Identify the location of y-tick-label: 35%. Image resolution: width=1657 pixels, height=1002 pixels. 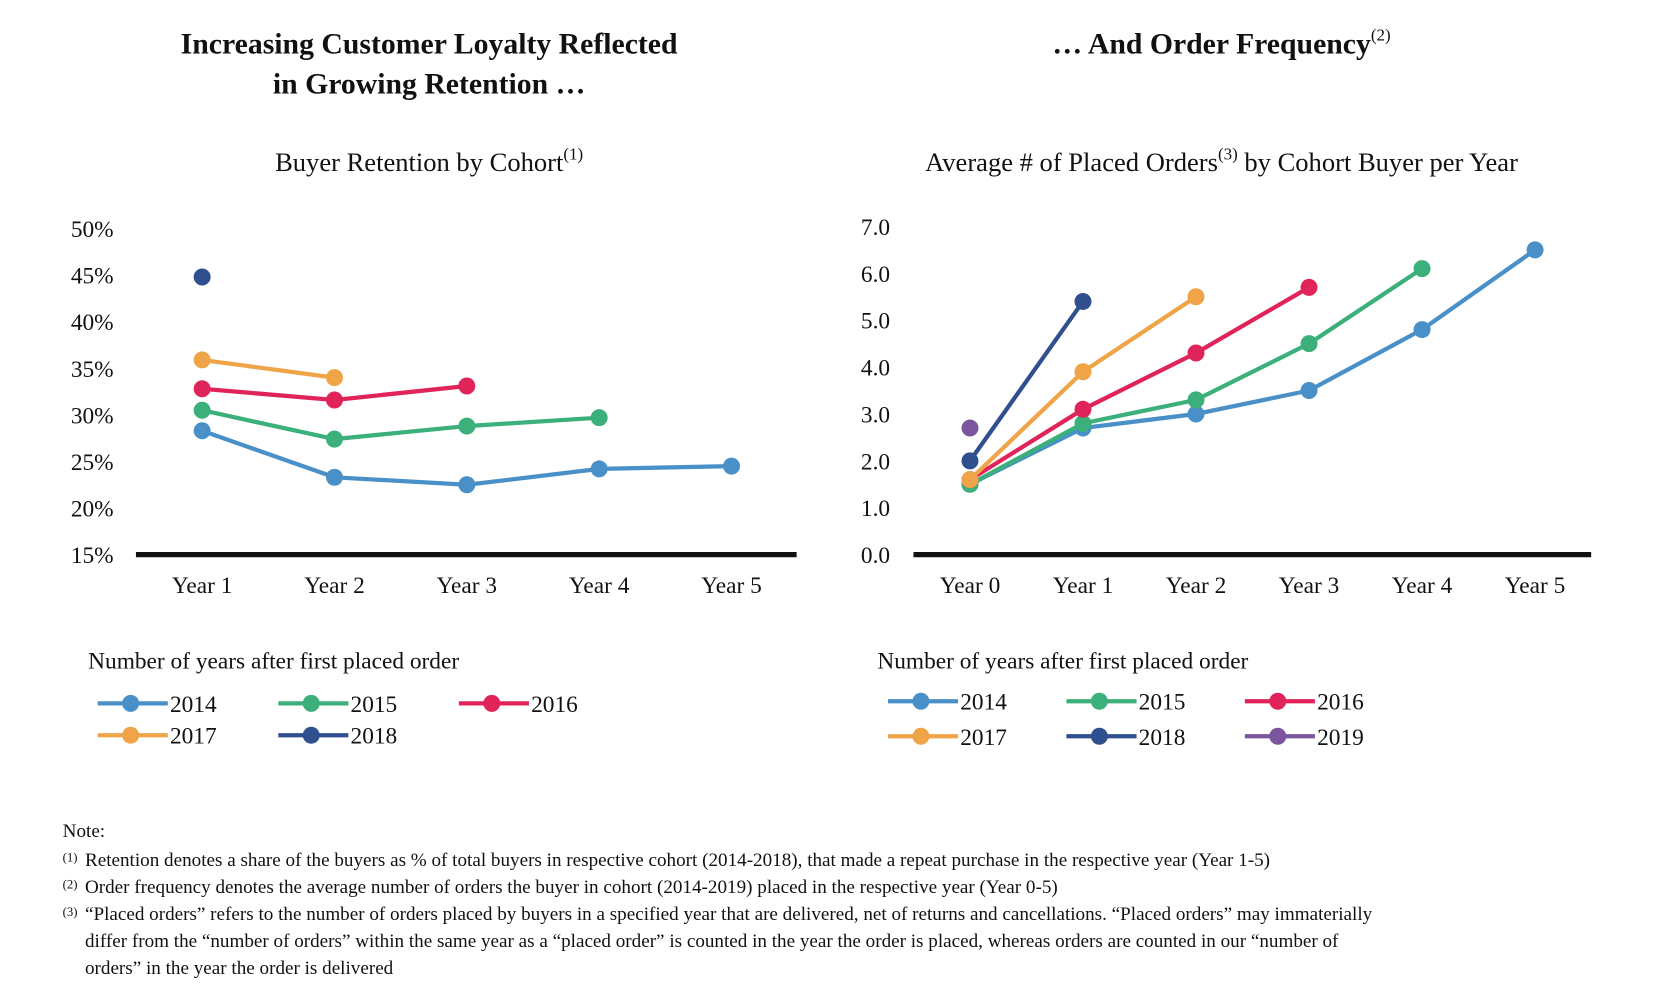
(92, 370).